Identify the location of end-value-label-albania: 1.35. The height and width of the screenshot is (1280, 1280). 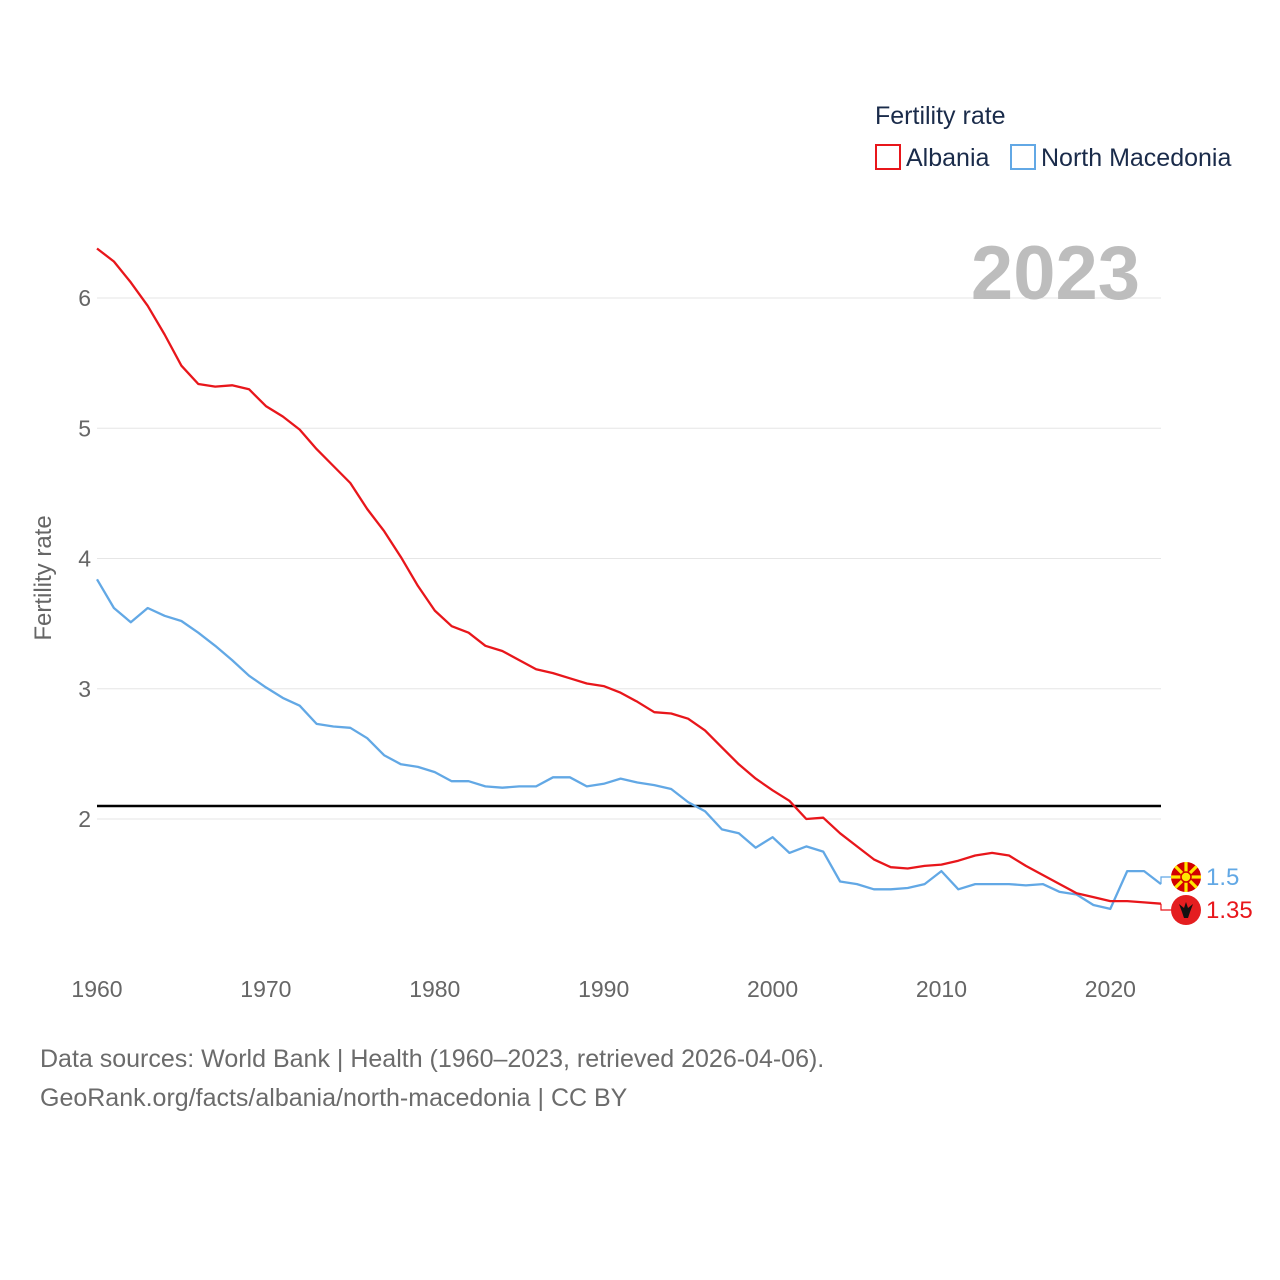
(1229, 910).